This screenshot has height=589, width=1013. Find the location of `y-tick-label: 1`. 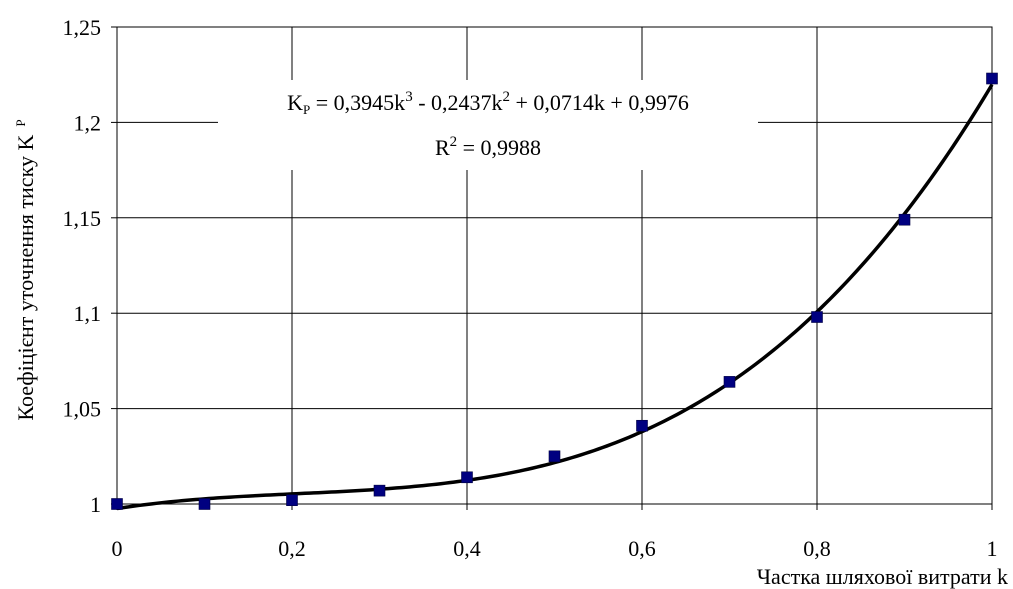

y-tick-label: 1 is located at coordinates (95, 504).